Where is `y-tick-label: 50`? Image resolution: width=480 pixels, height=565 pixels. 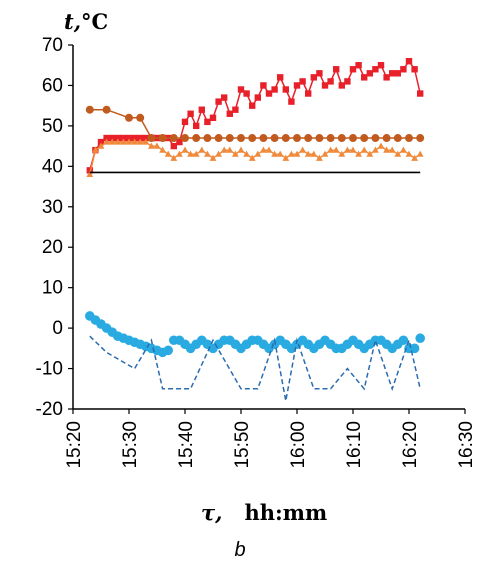 y-tick-label: 50 is located at coordinates (52, 126).